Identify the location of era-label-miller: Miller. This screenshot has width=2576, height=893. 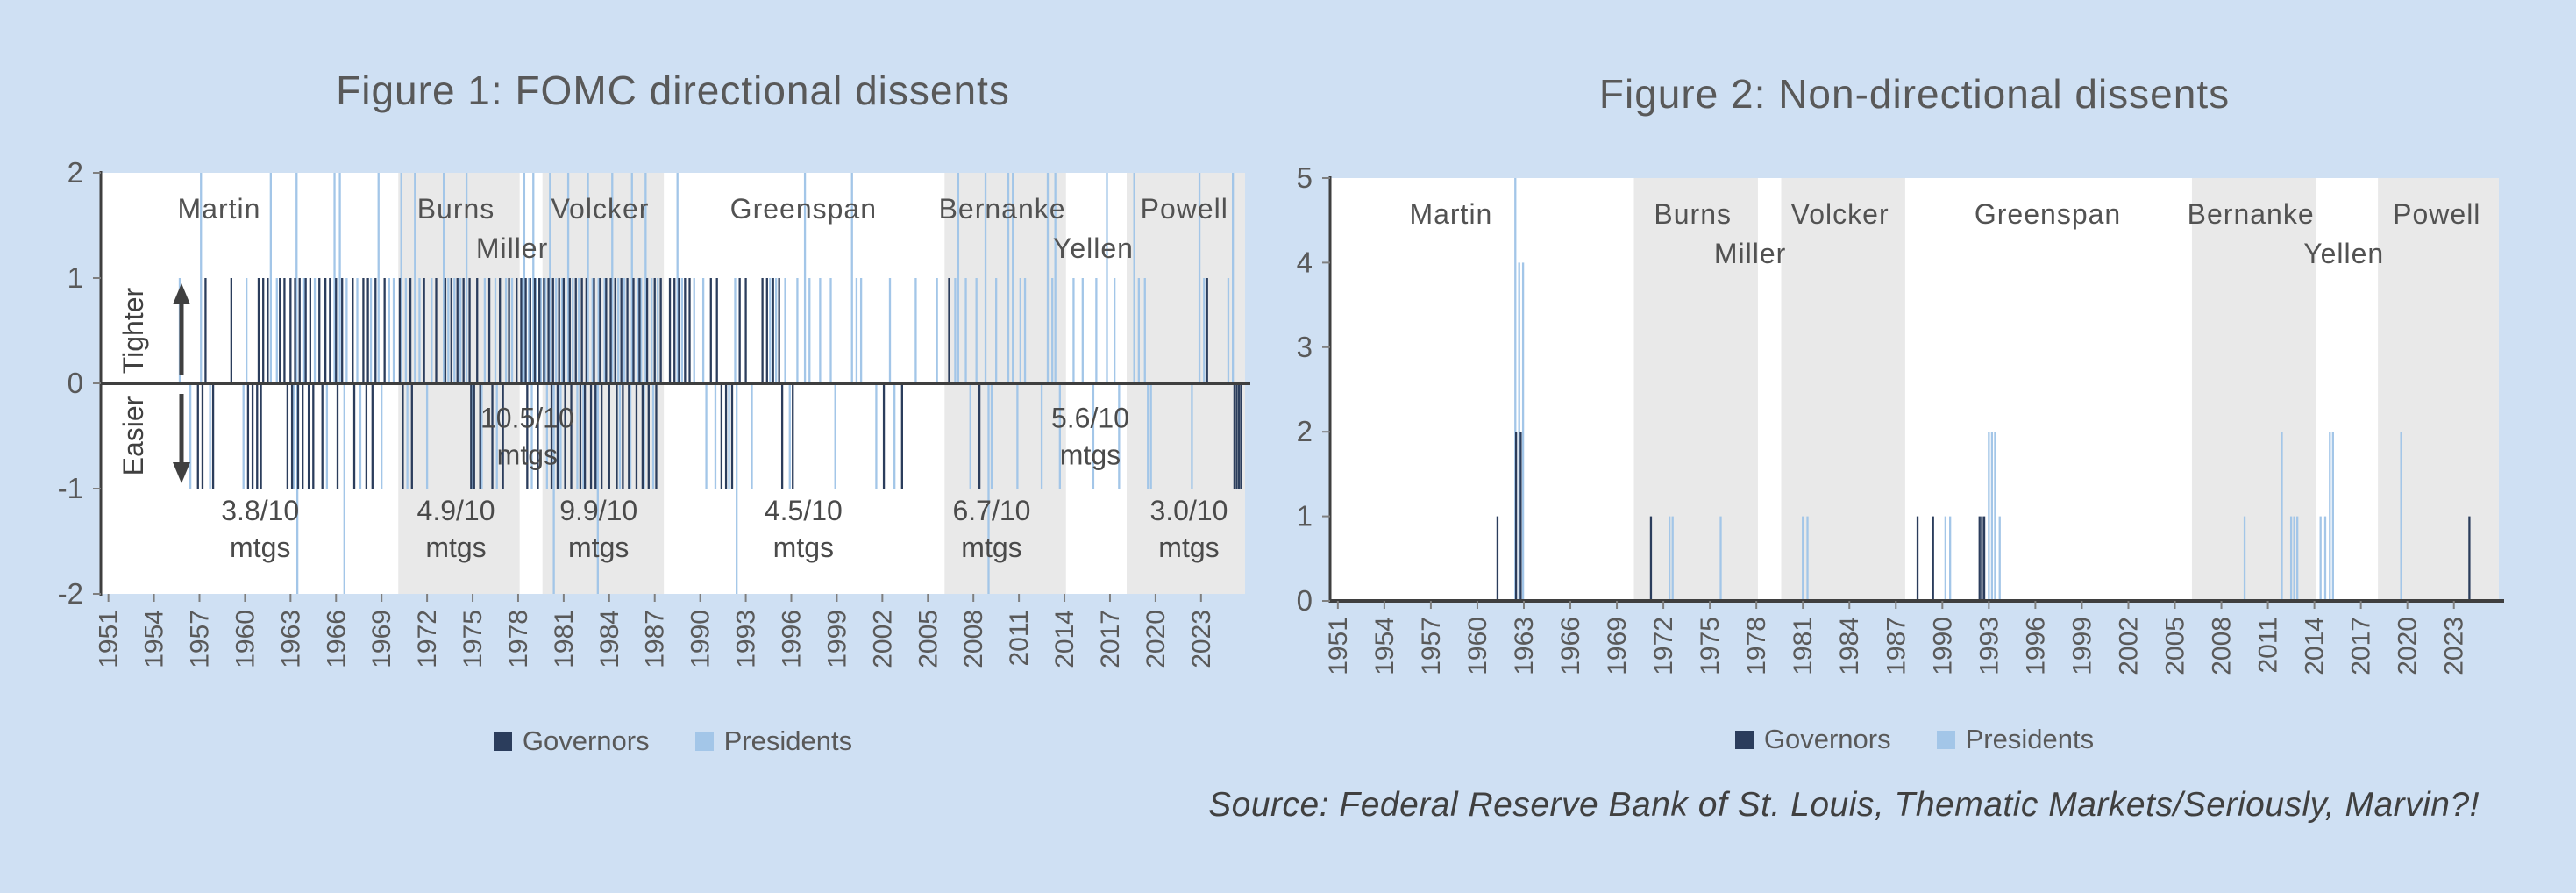
(1750, 253).